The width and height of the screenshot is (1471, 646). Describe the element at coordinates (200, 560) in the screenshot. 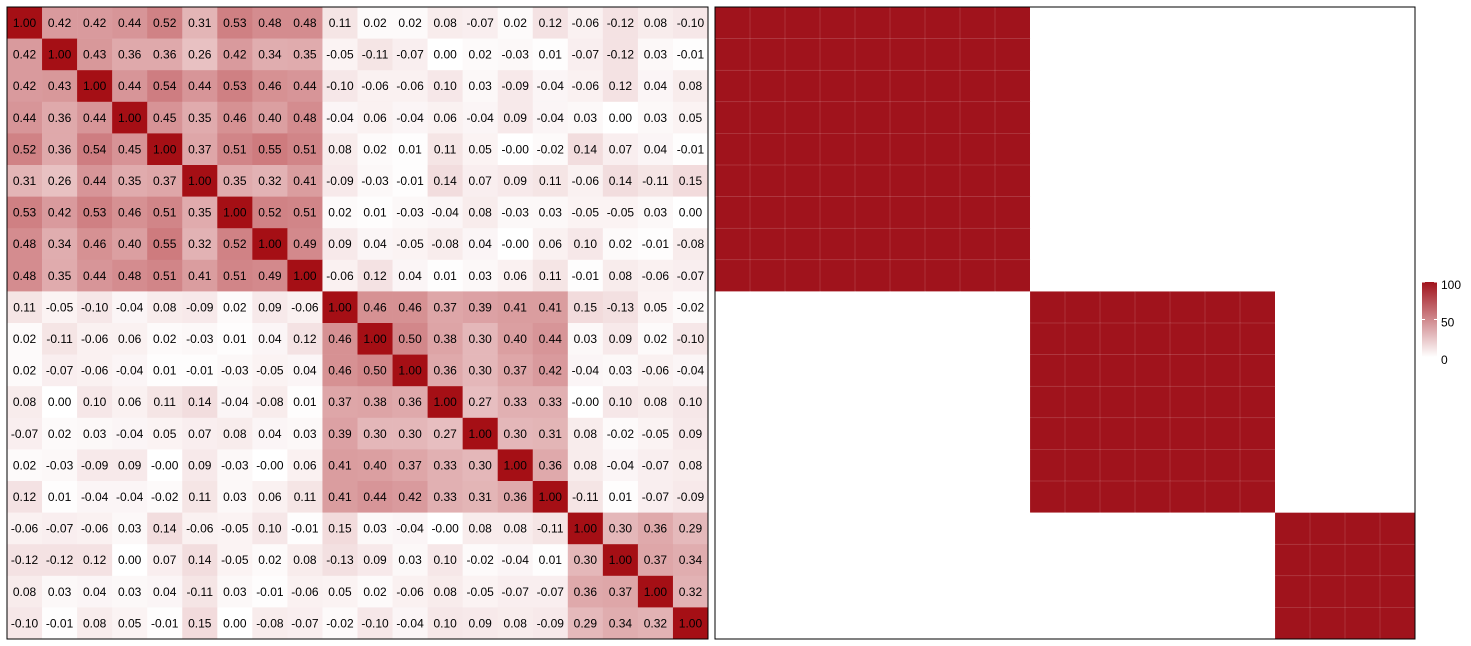

I see `cell-label: 0.14` at that location.